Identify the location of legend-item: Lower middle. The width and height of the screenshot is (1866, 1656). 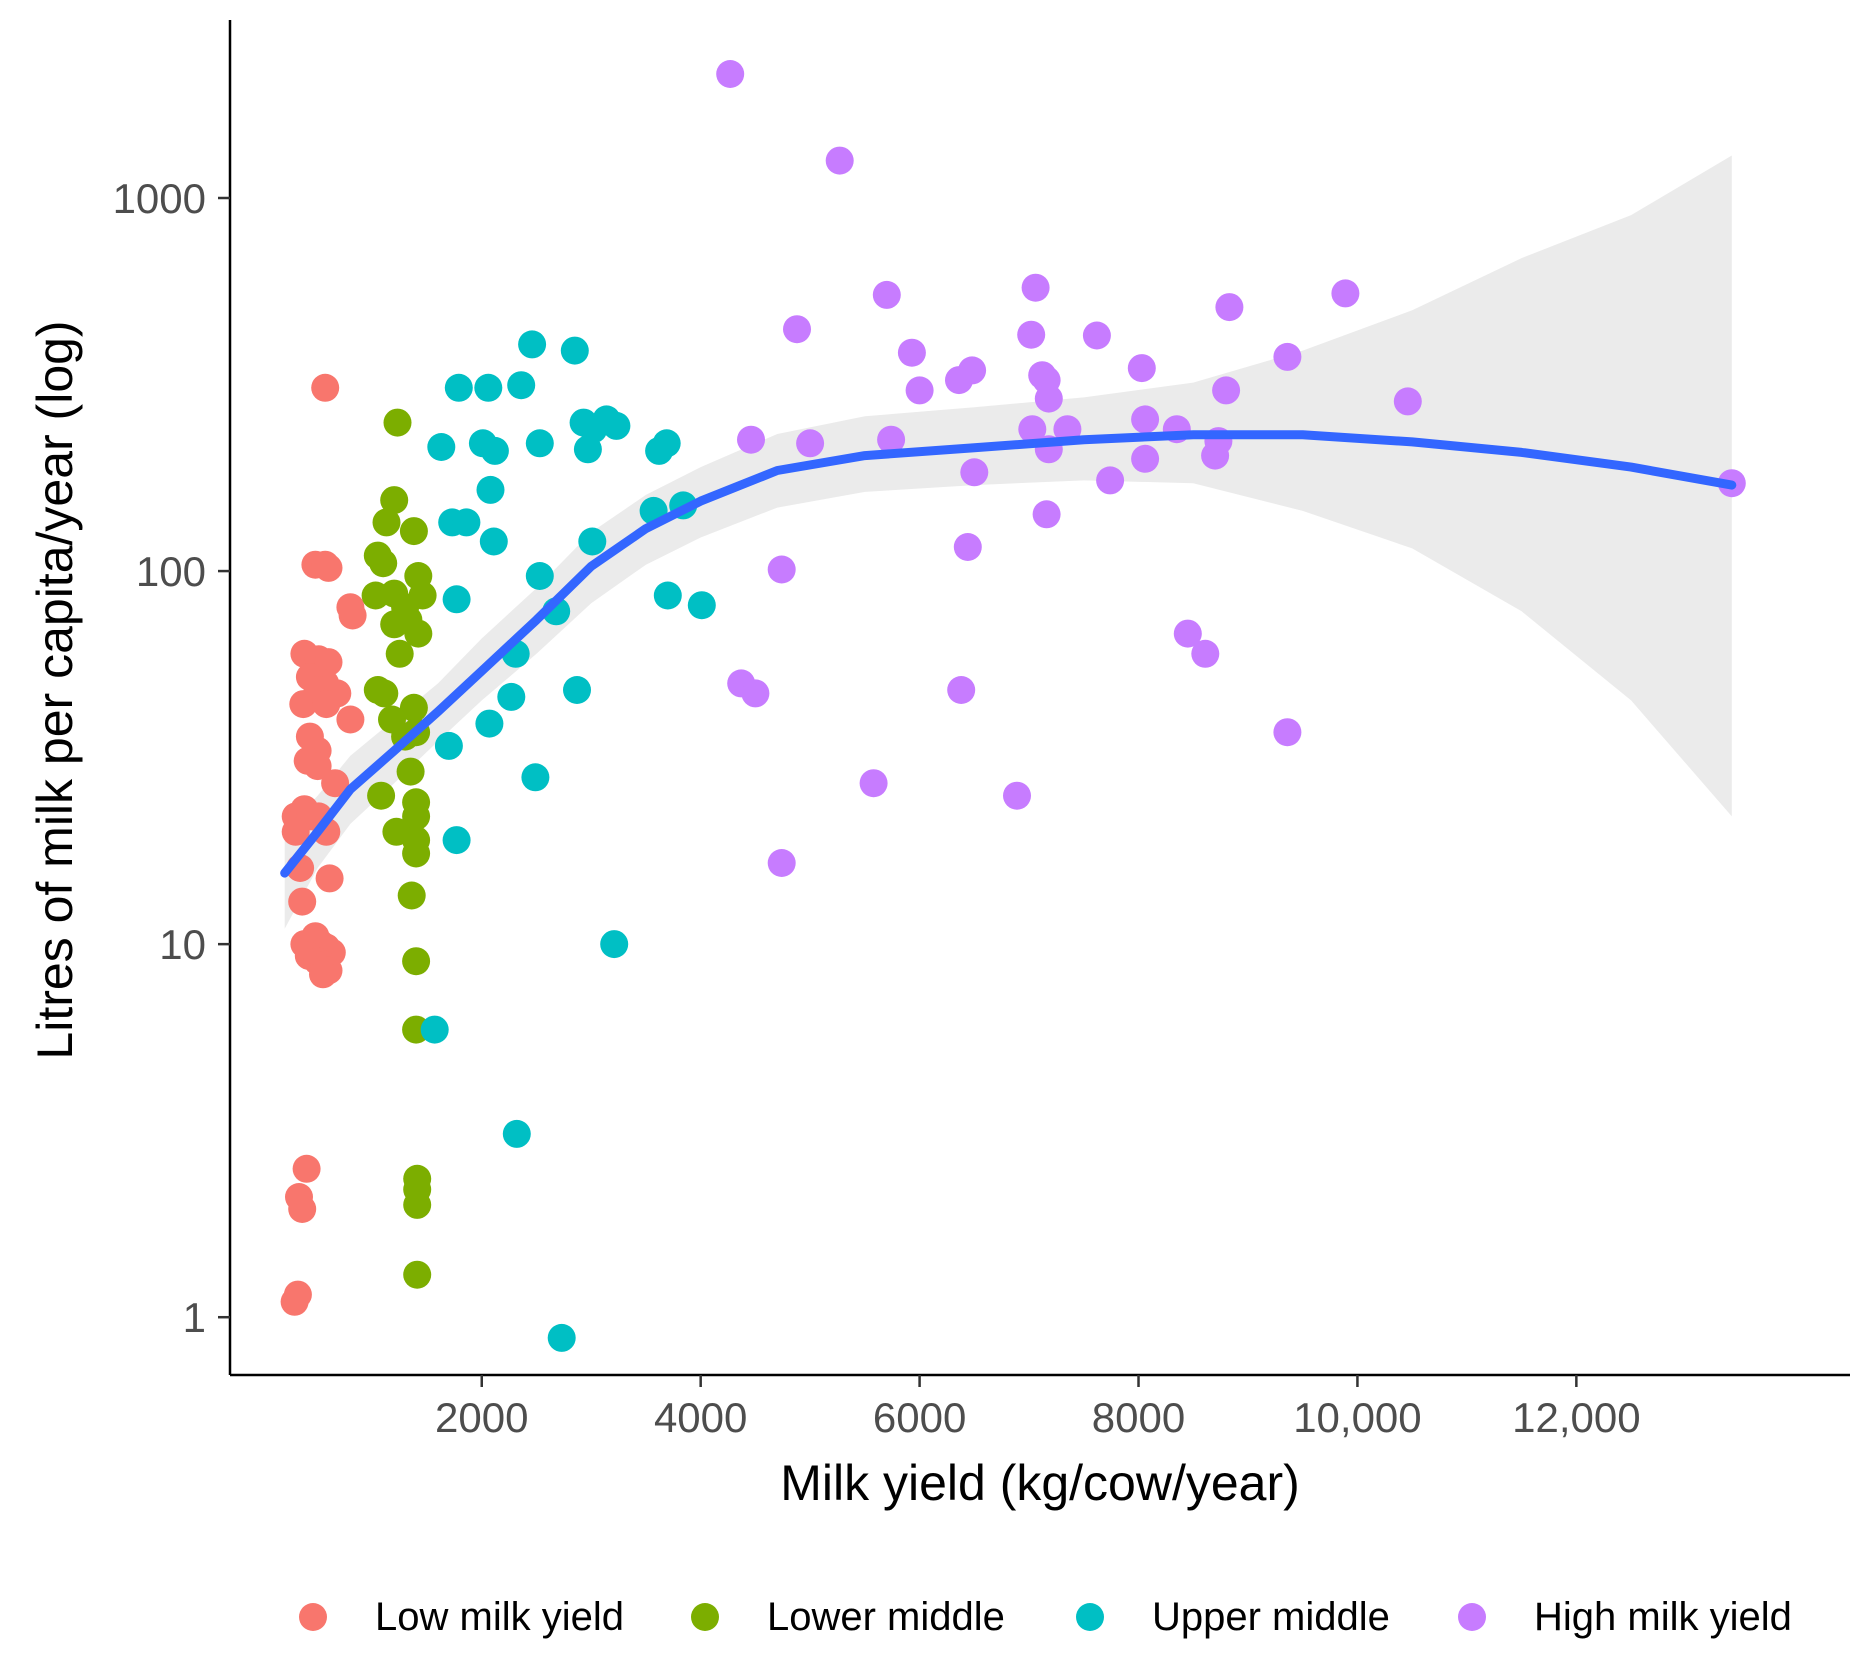
(848, 1617).